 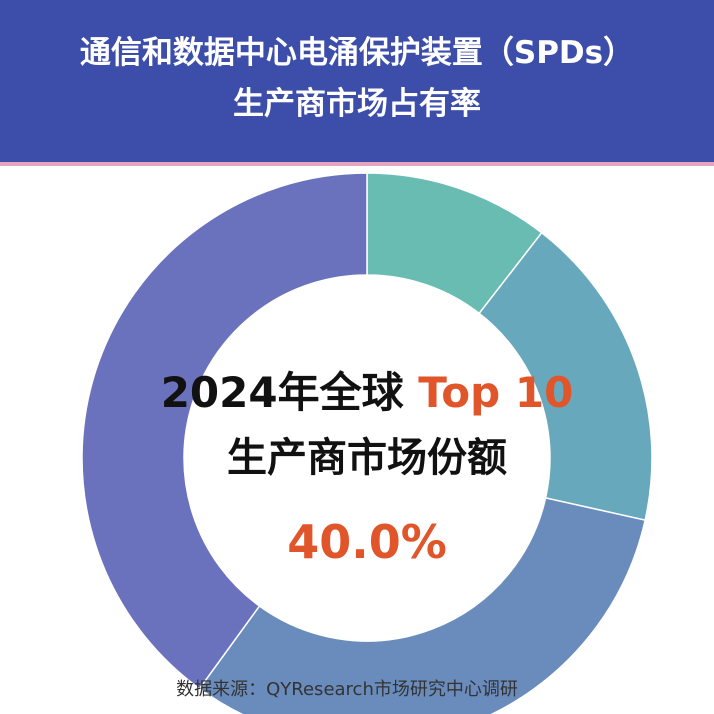 What do you see at coordinates (347, 689) in the screenshot?
I see `data-source-note: 数据来源：QYResearch市场研究中心调研` at bounding box center [347, 689].